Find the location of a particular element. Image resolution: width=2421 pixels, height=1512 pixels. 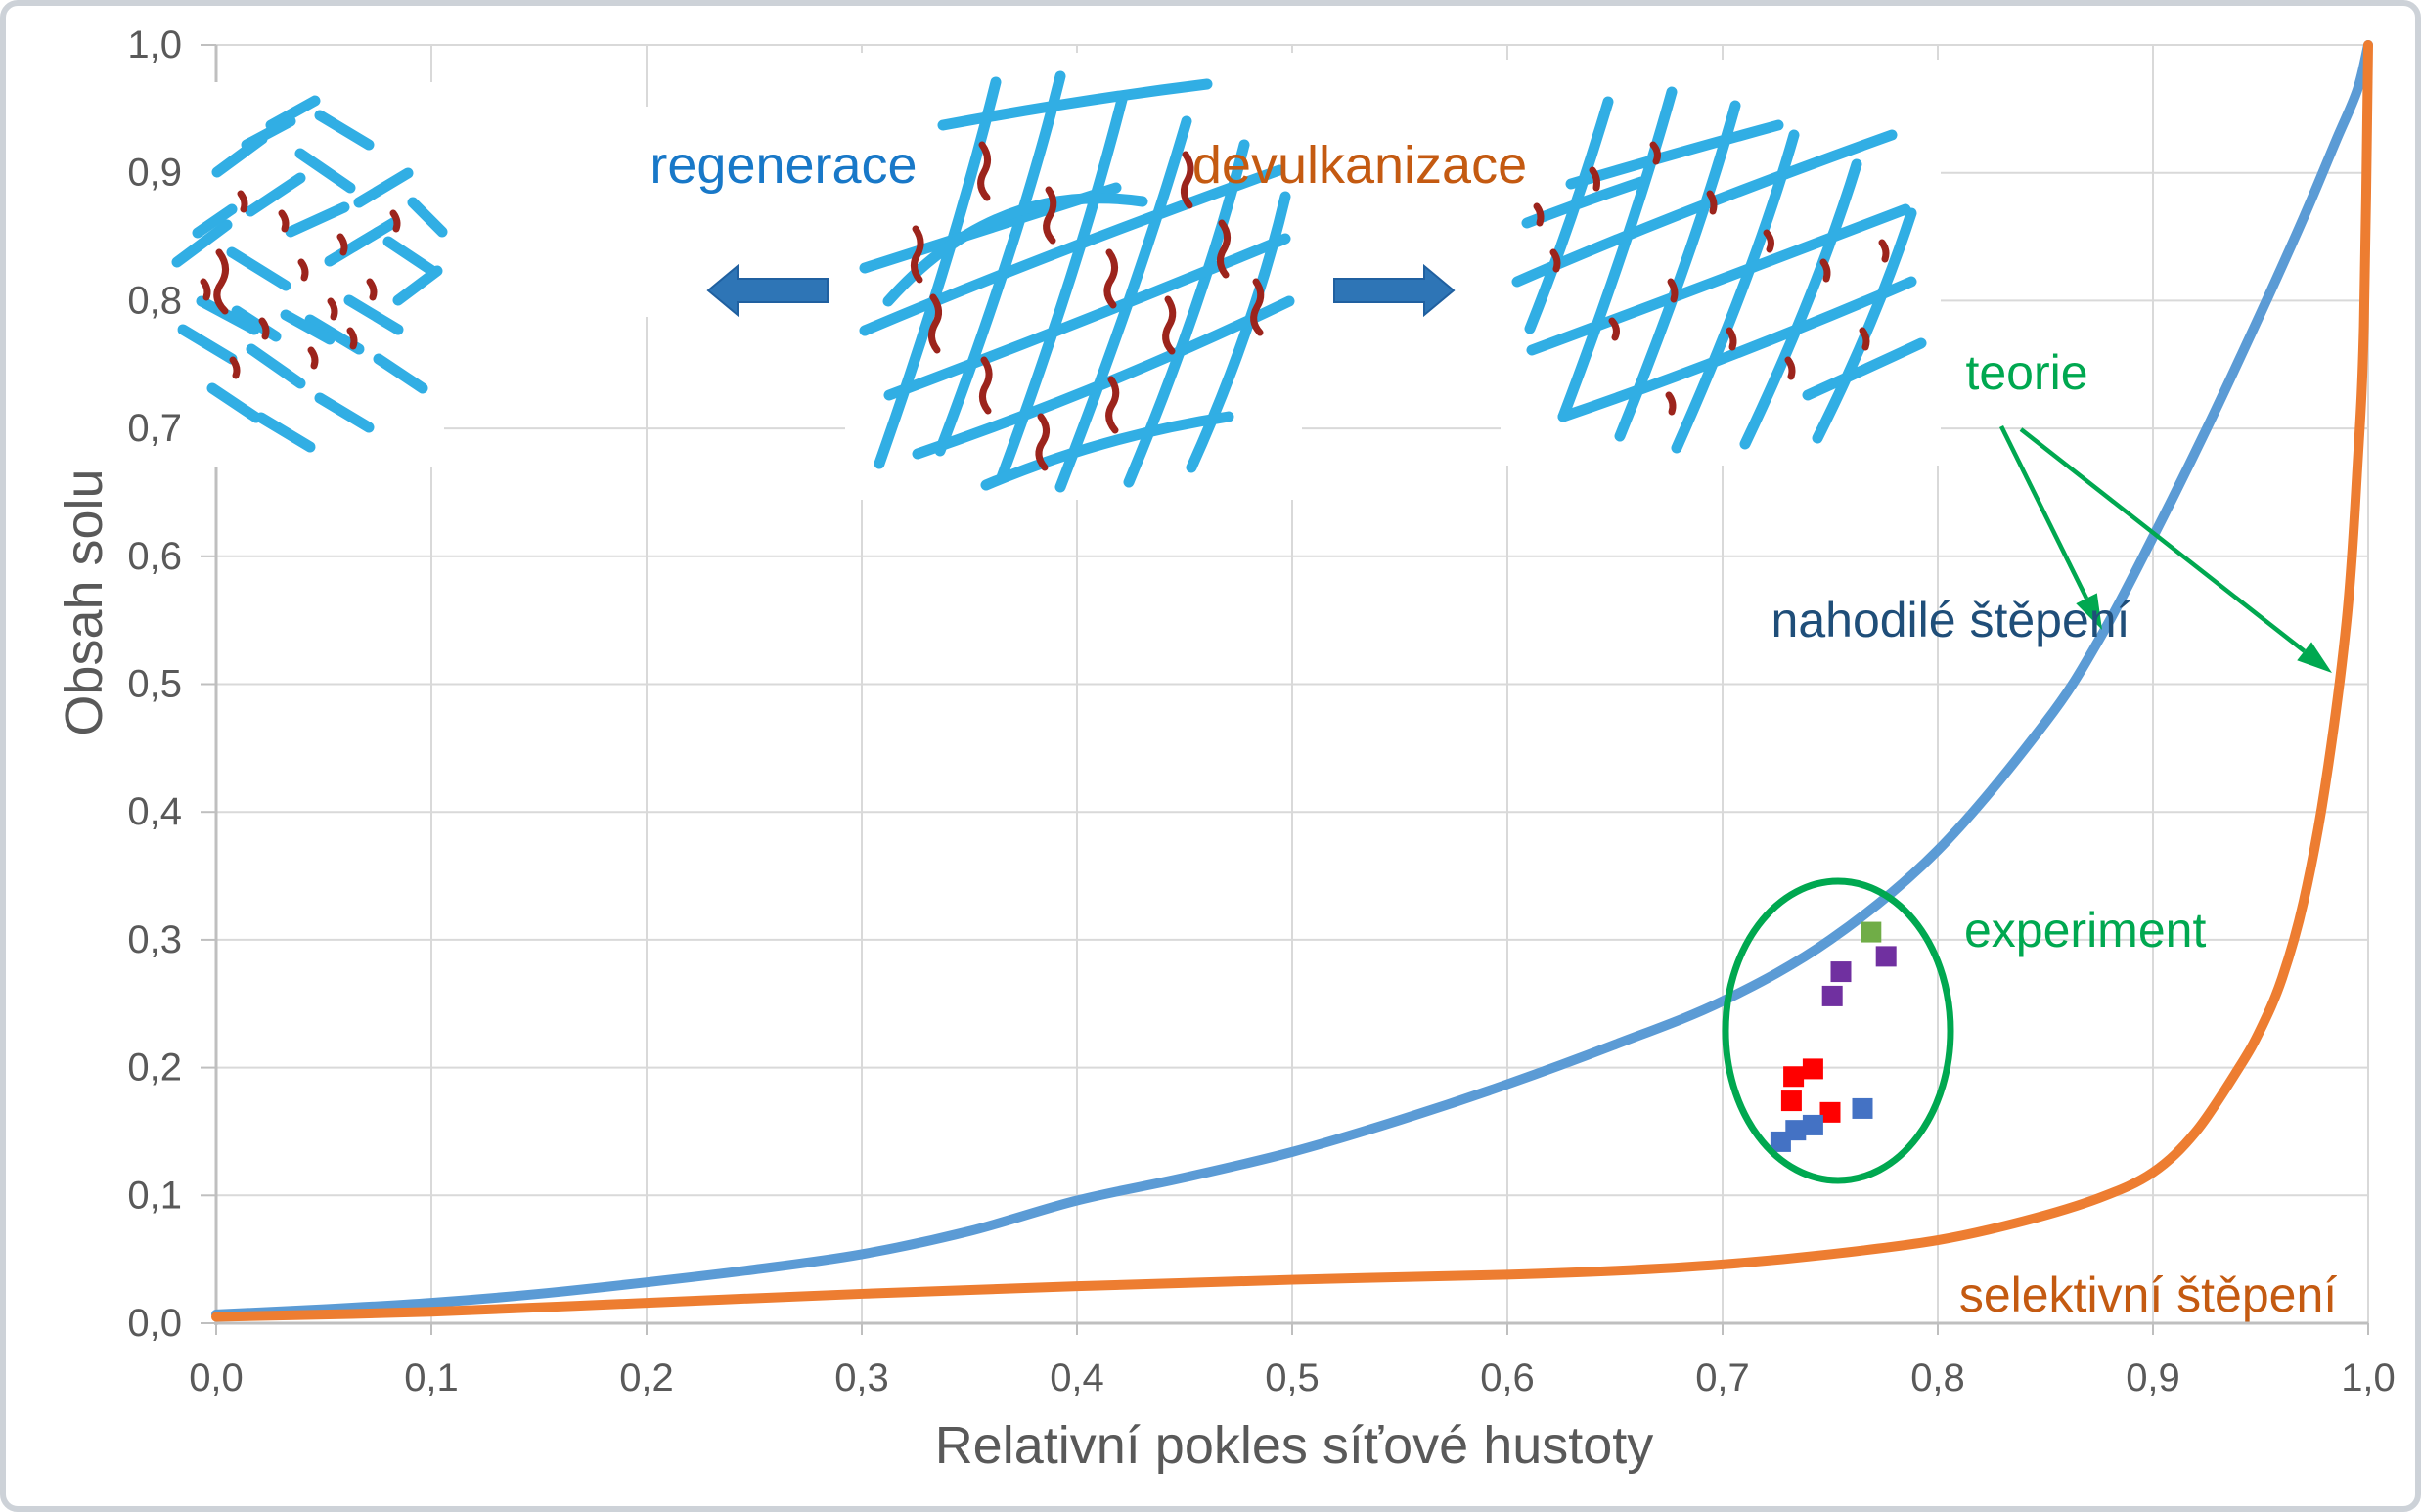

x-tick-label: 0,1 is located at coordinates (431, 1378).